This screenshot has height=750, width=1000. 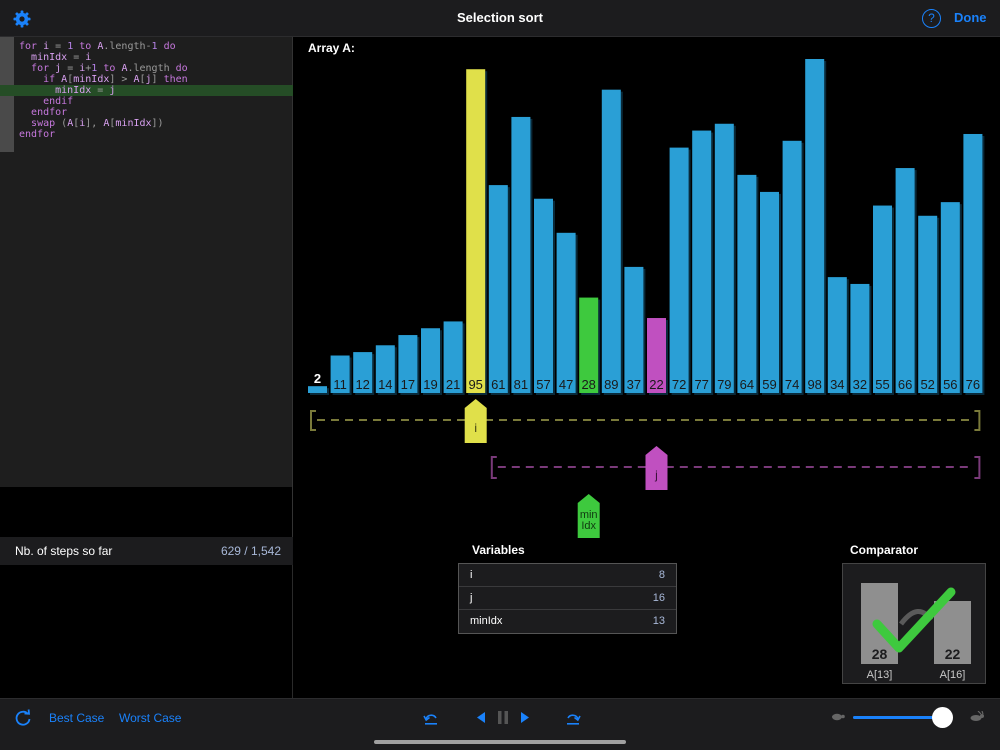 I want to click on speed-slider-thumb, so click(x=942, y=717).